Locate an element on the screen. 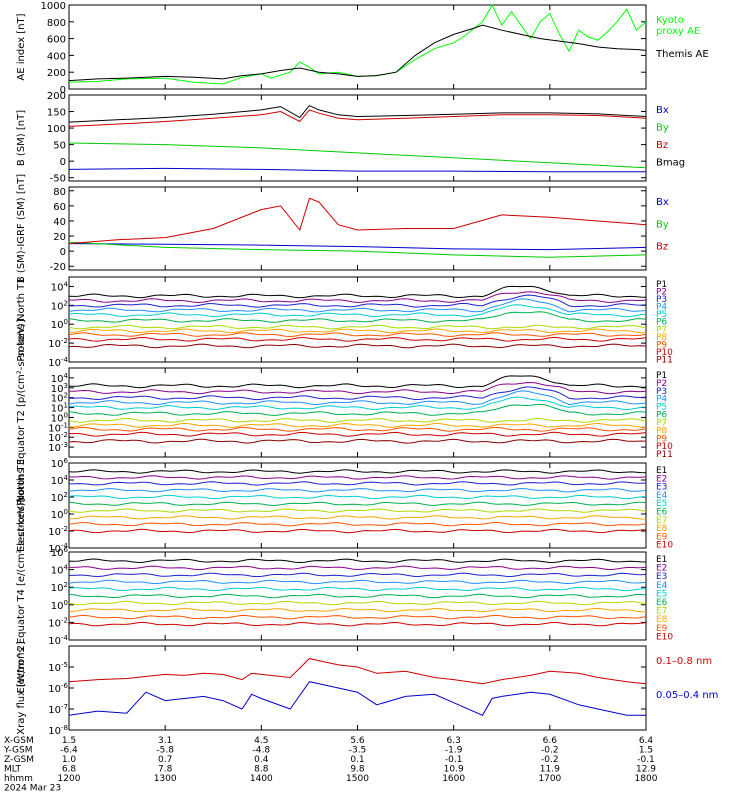  channel-line-E2 is located at coordinates (357, 568).